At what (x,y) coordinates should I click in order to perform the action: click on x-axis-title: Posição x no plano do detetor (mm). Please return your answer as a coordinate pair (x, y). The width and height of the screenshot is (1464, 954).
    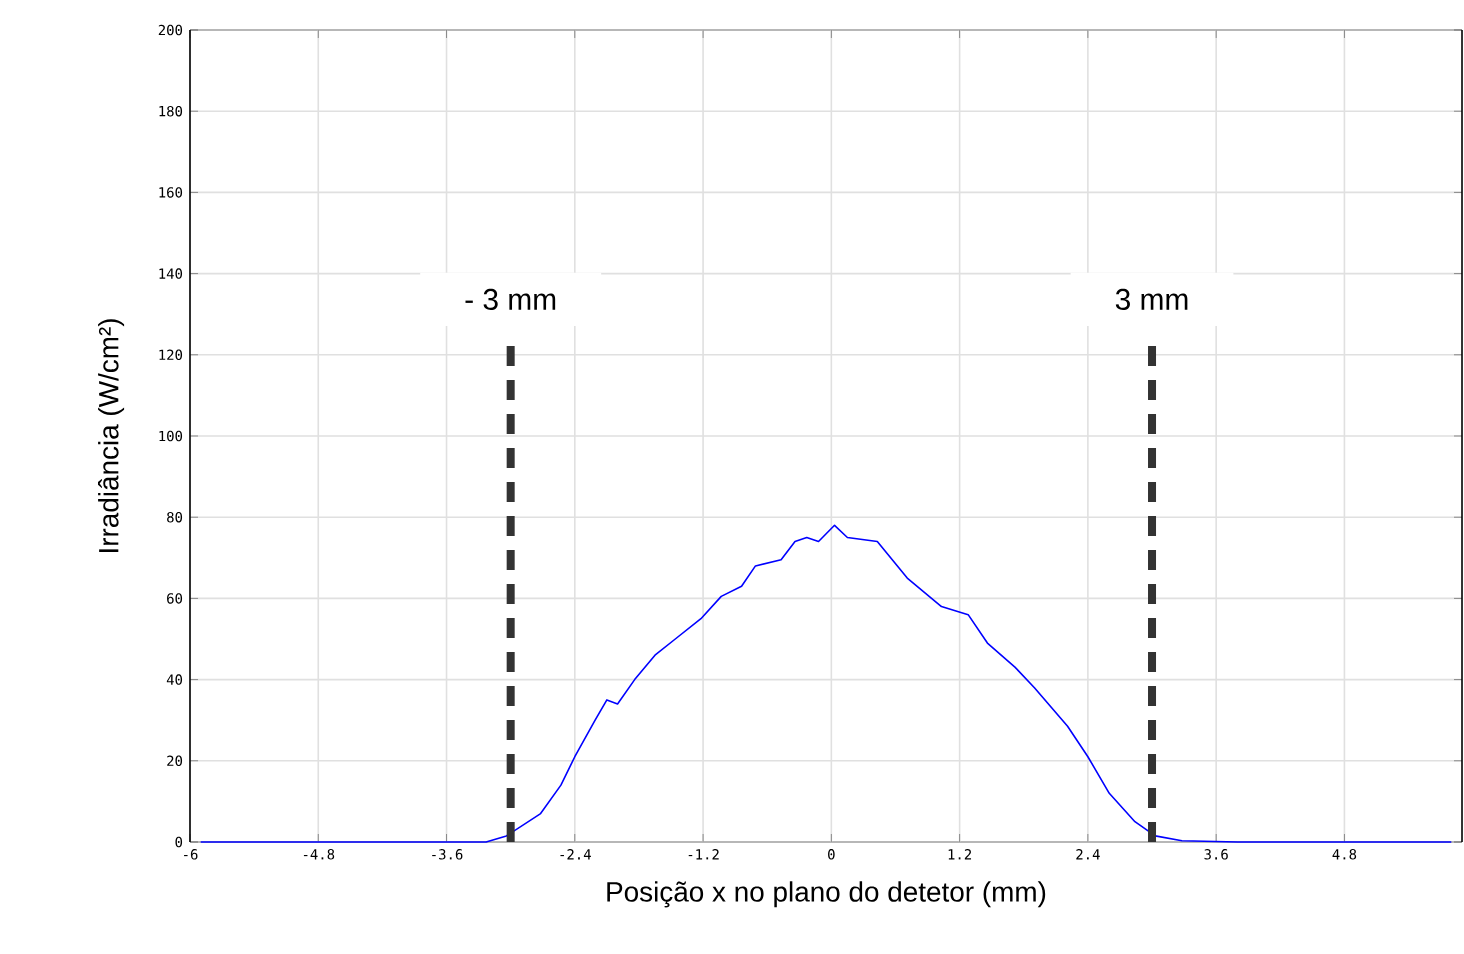
    Looking at the image, I should click on (826, 894).